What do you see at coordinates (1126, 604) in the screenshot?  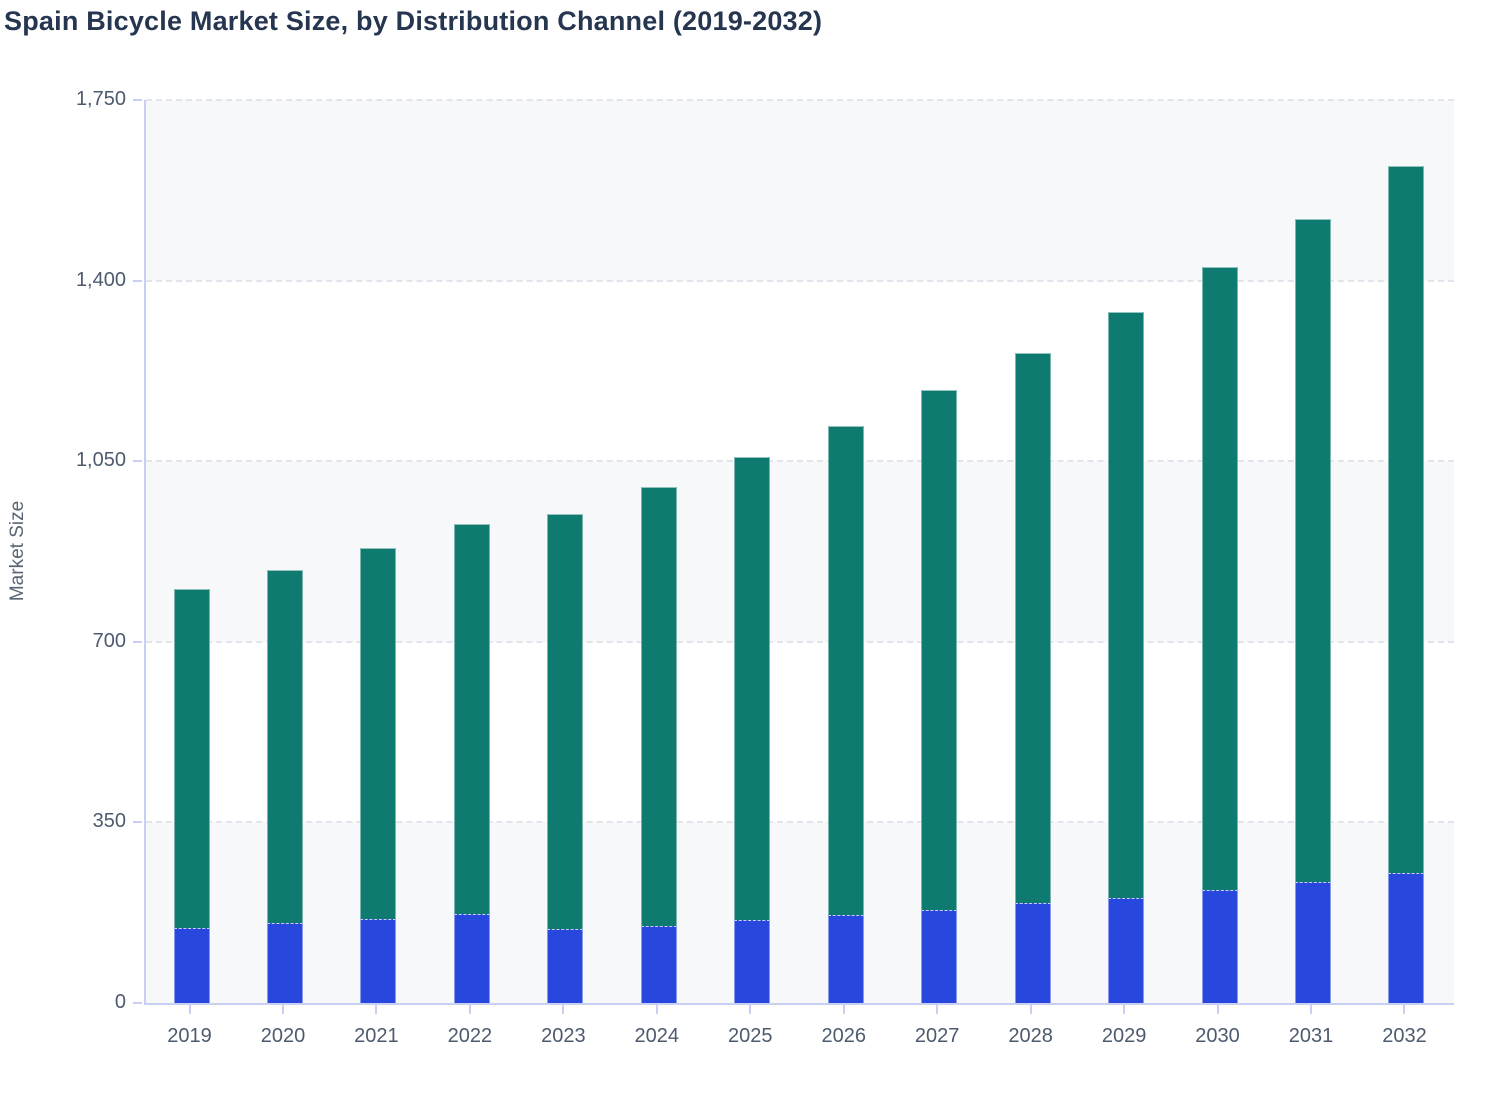 I see `bar-segment-top-segment-2029` at bounding box center [1126, 604].